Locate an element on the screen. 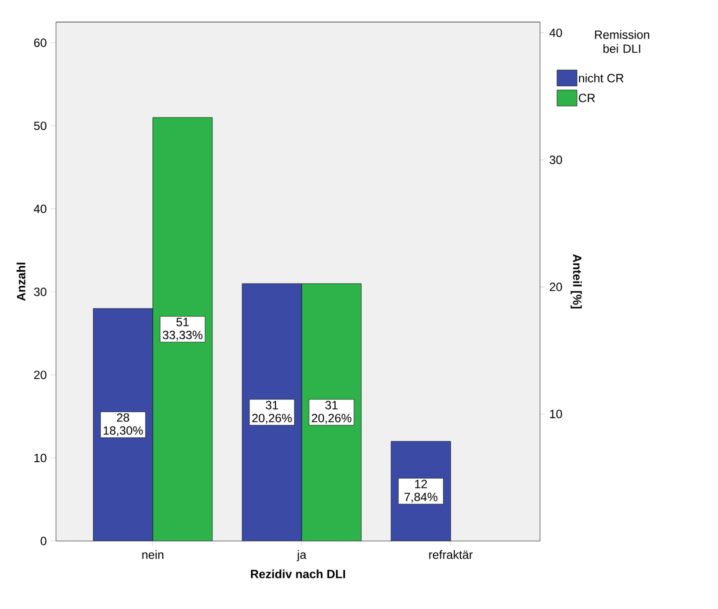 This screenshot has width=718, height=609. y2-tick-label: 10 is located at coordinates (556, 414).